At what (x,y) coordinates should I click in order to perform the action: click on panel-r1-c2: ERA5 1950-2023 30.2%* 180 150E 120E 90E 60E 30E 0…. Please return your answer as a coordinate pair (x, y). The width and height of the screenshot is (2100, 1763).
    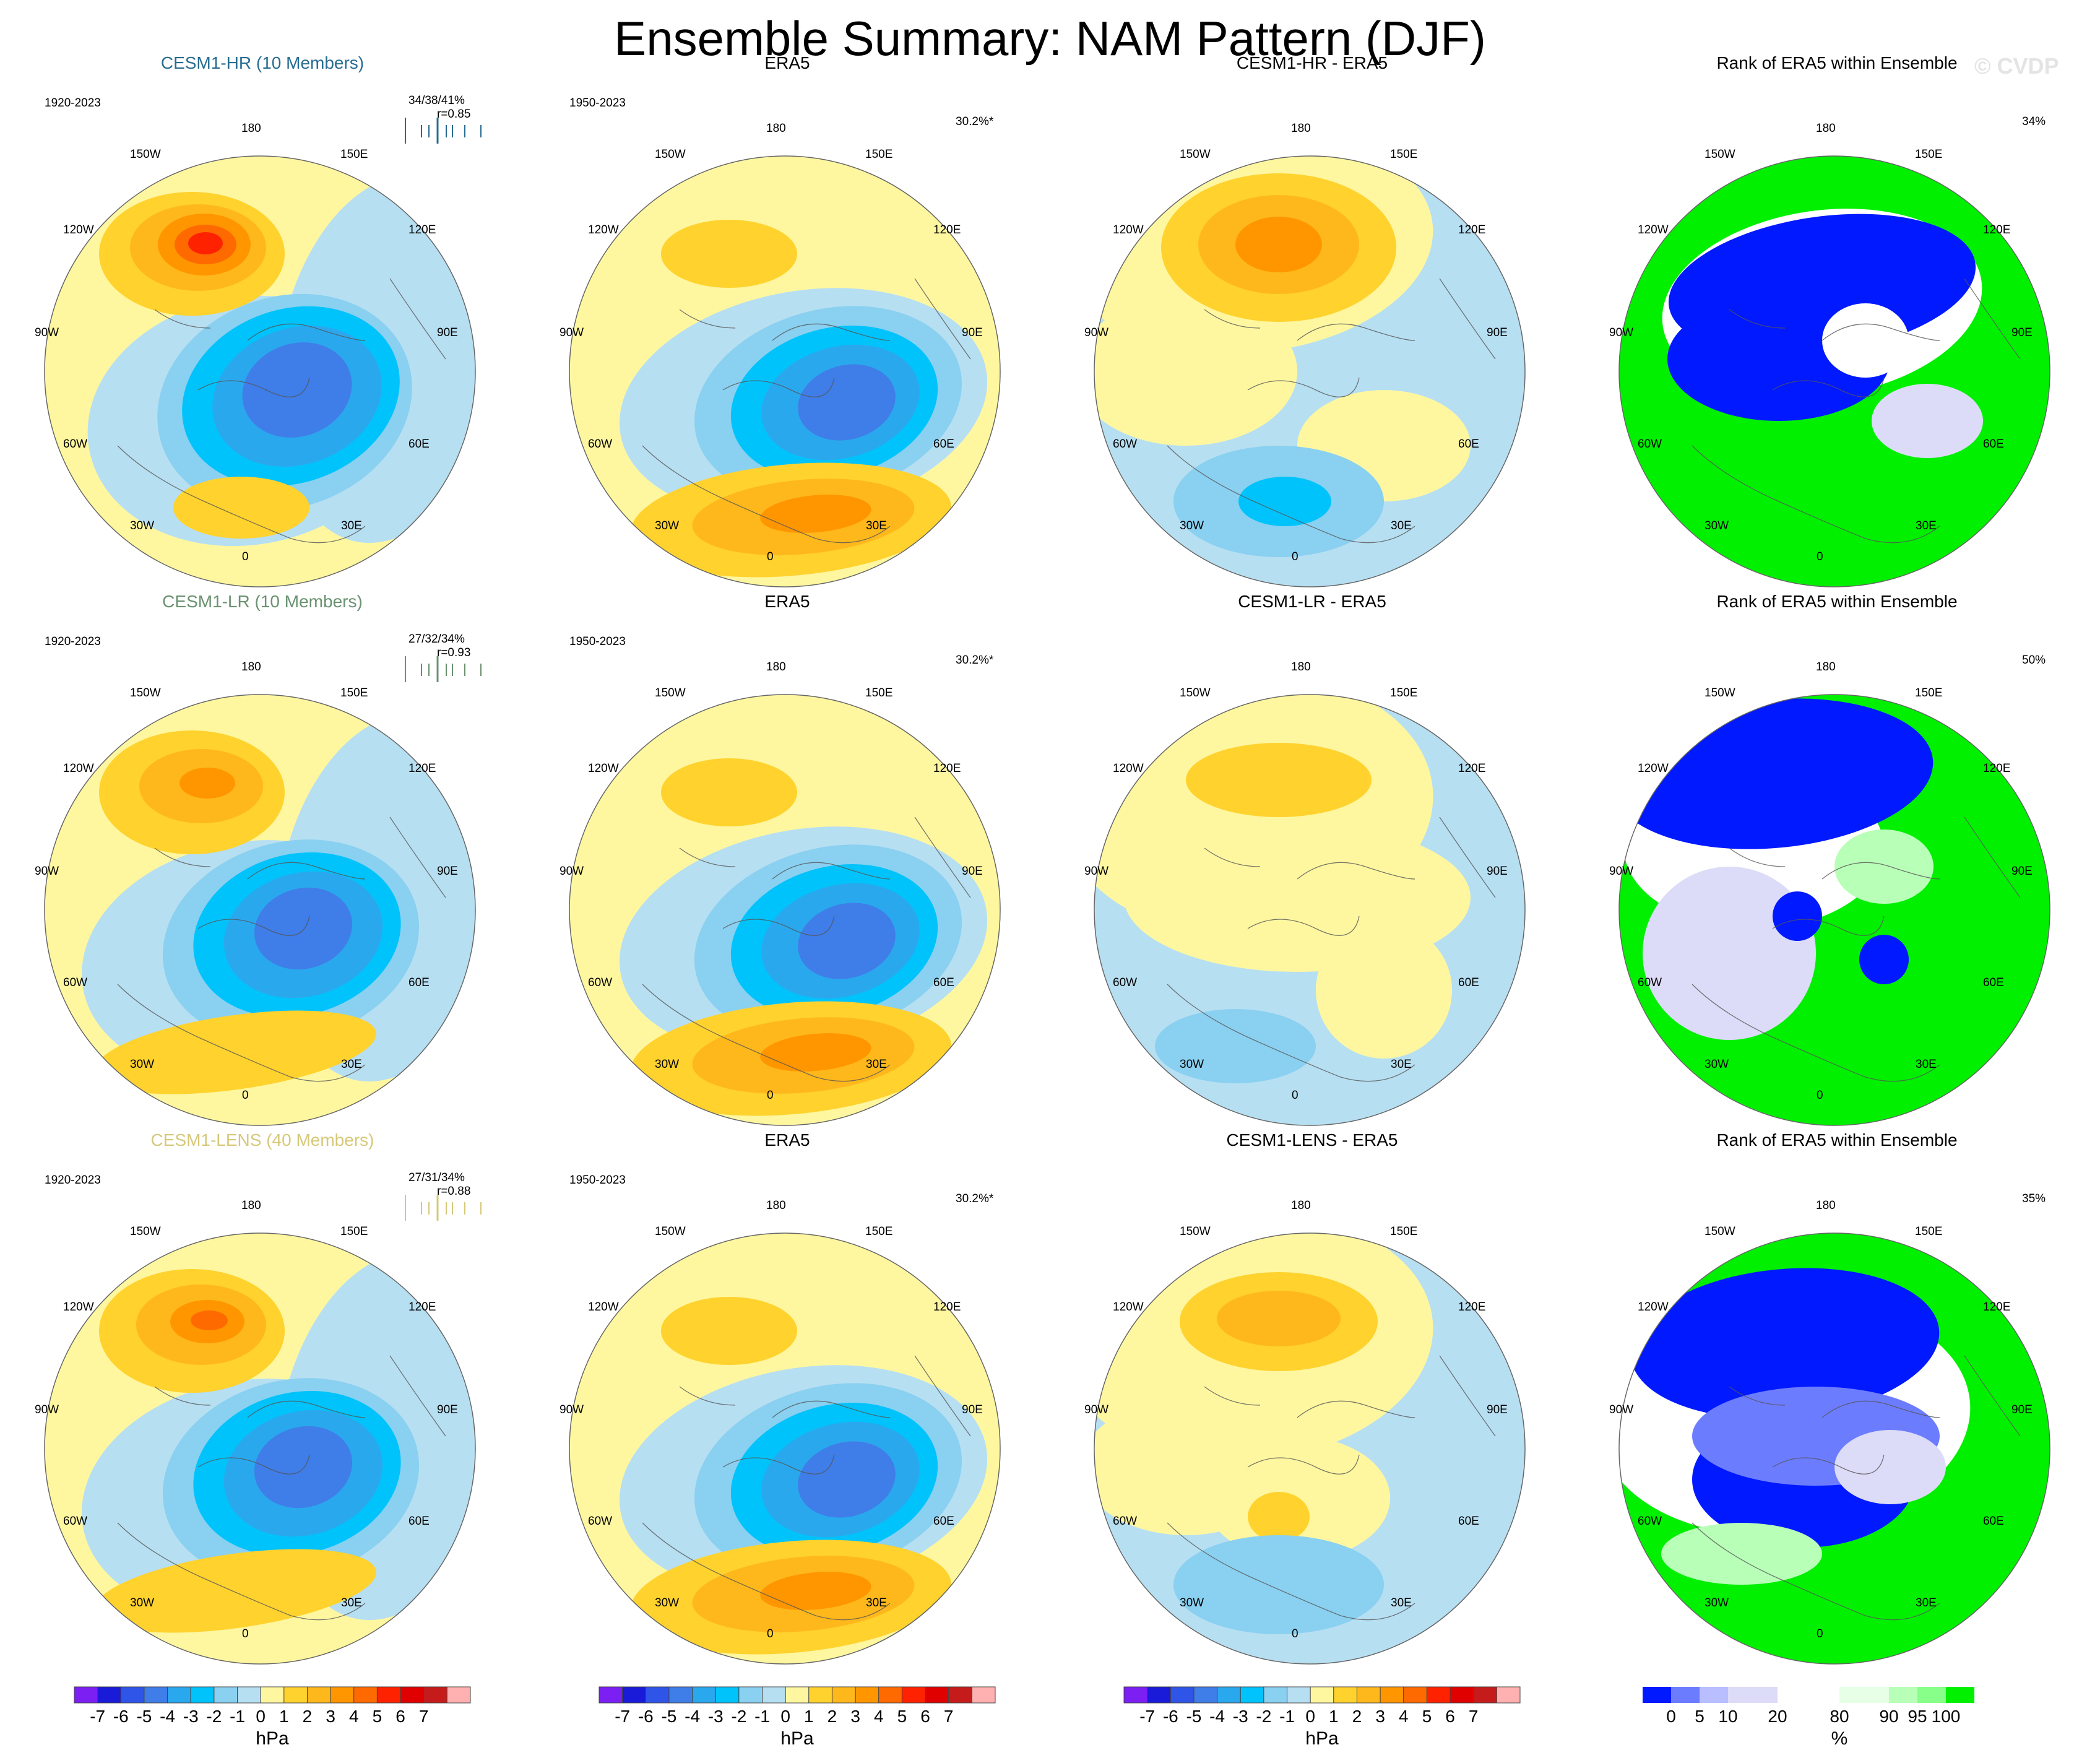
    Looking at the image, I should click on (787, 293).